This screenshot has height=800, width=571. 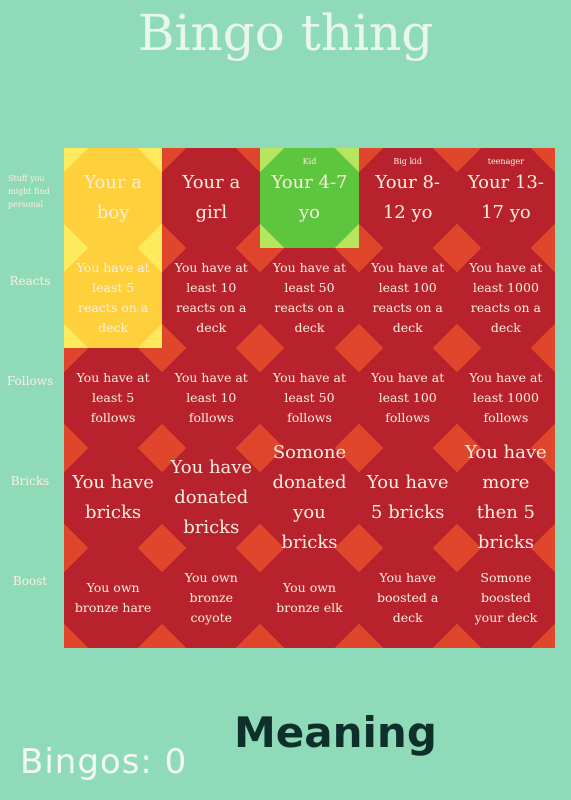 What do you see at coordinates (407, 161) in the screenshot?
I see `cell-note: Big kid` at bounding box center [407, 161].